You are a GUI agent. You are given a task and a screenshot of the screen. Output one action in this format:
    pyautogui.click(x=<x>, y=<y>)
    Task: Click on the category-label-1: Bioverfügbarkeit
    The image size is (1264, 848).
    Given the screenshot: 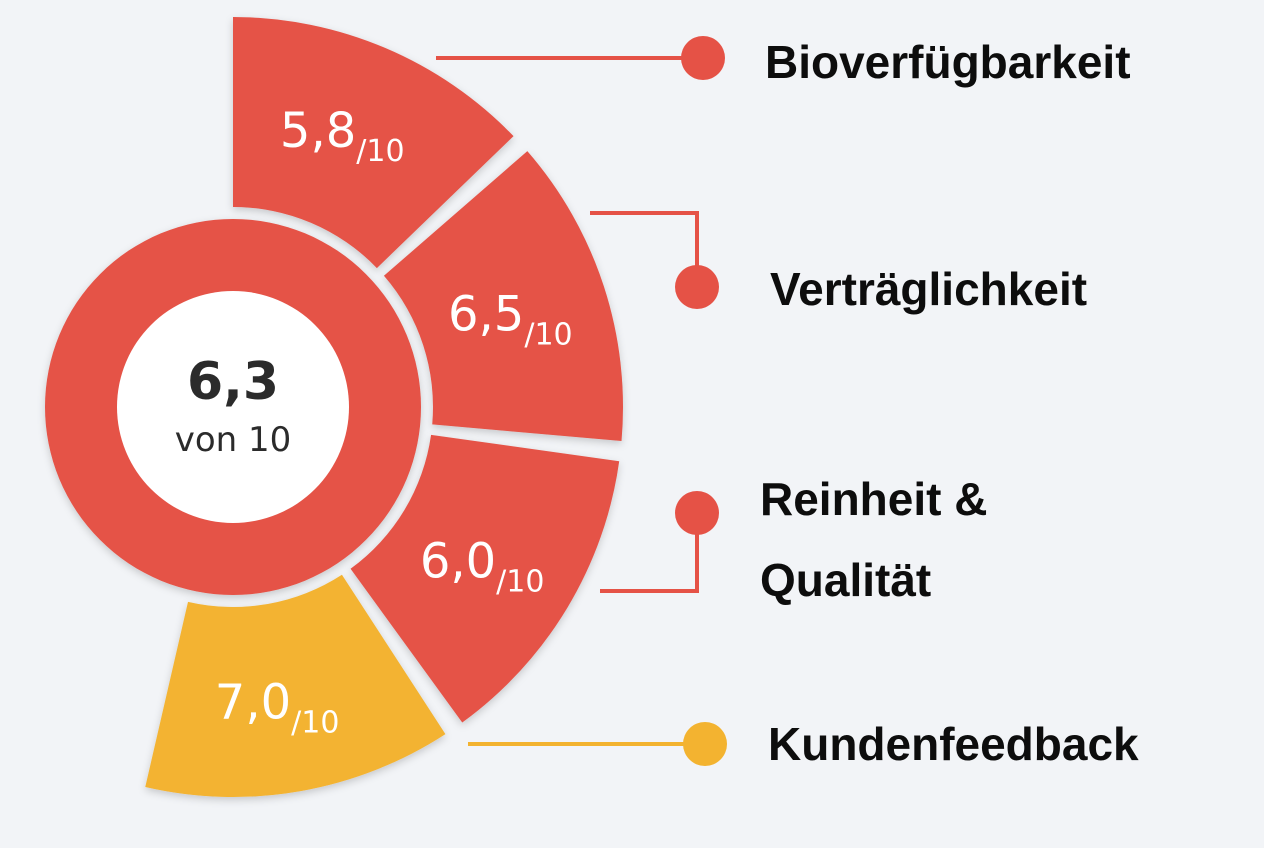 What is the action you would take?
    pyautogui.click(x=948, y=62)
    